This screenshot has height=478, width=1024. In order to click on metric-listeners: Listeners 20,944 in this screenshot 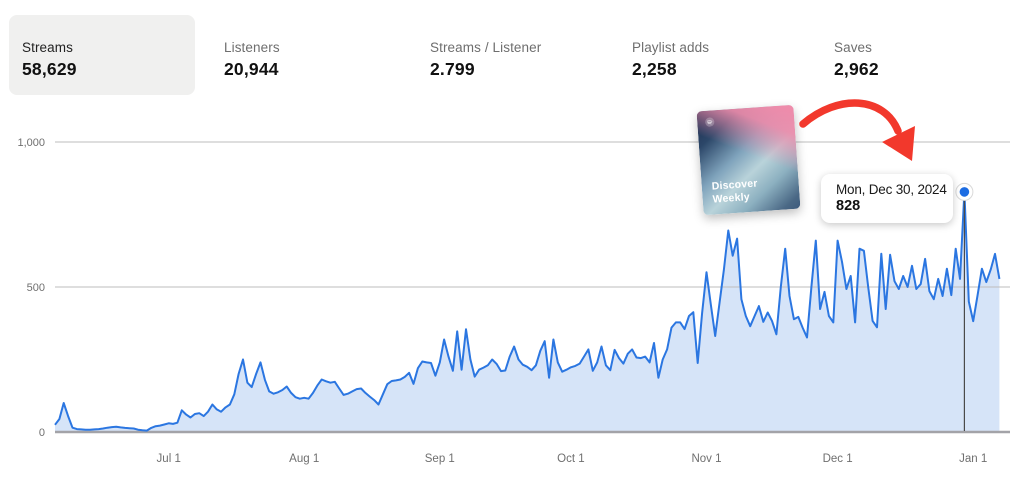, I will do `click(252, 55)`.